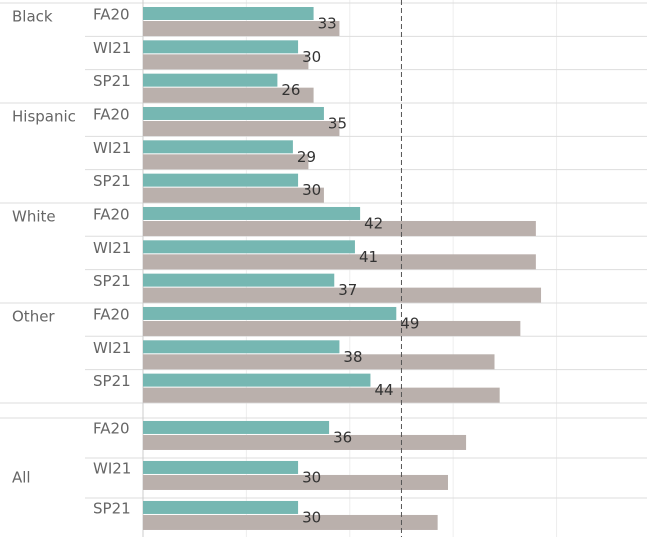 This screenshot has height=537, width=647. Describe the element at coordinates (352, 357) in the screenshot. I see `value-label: 38` at that location.